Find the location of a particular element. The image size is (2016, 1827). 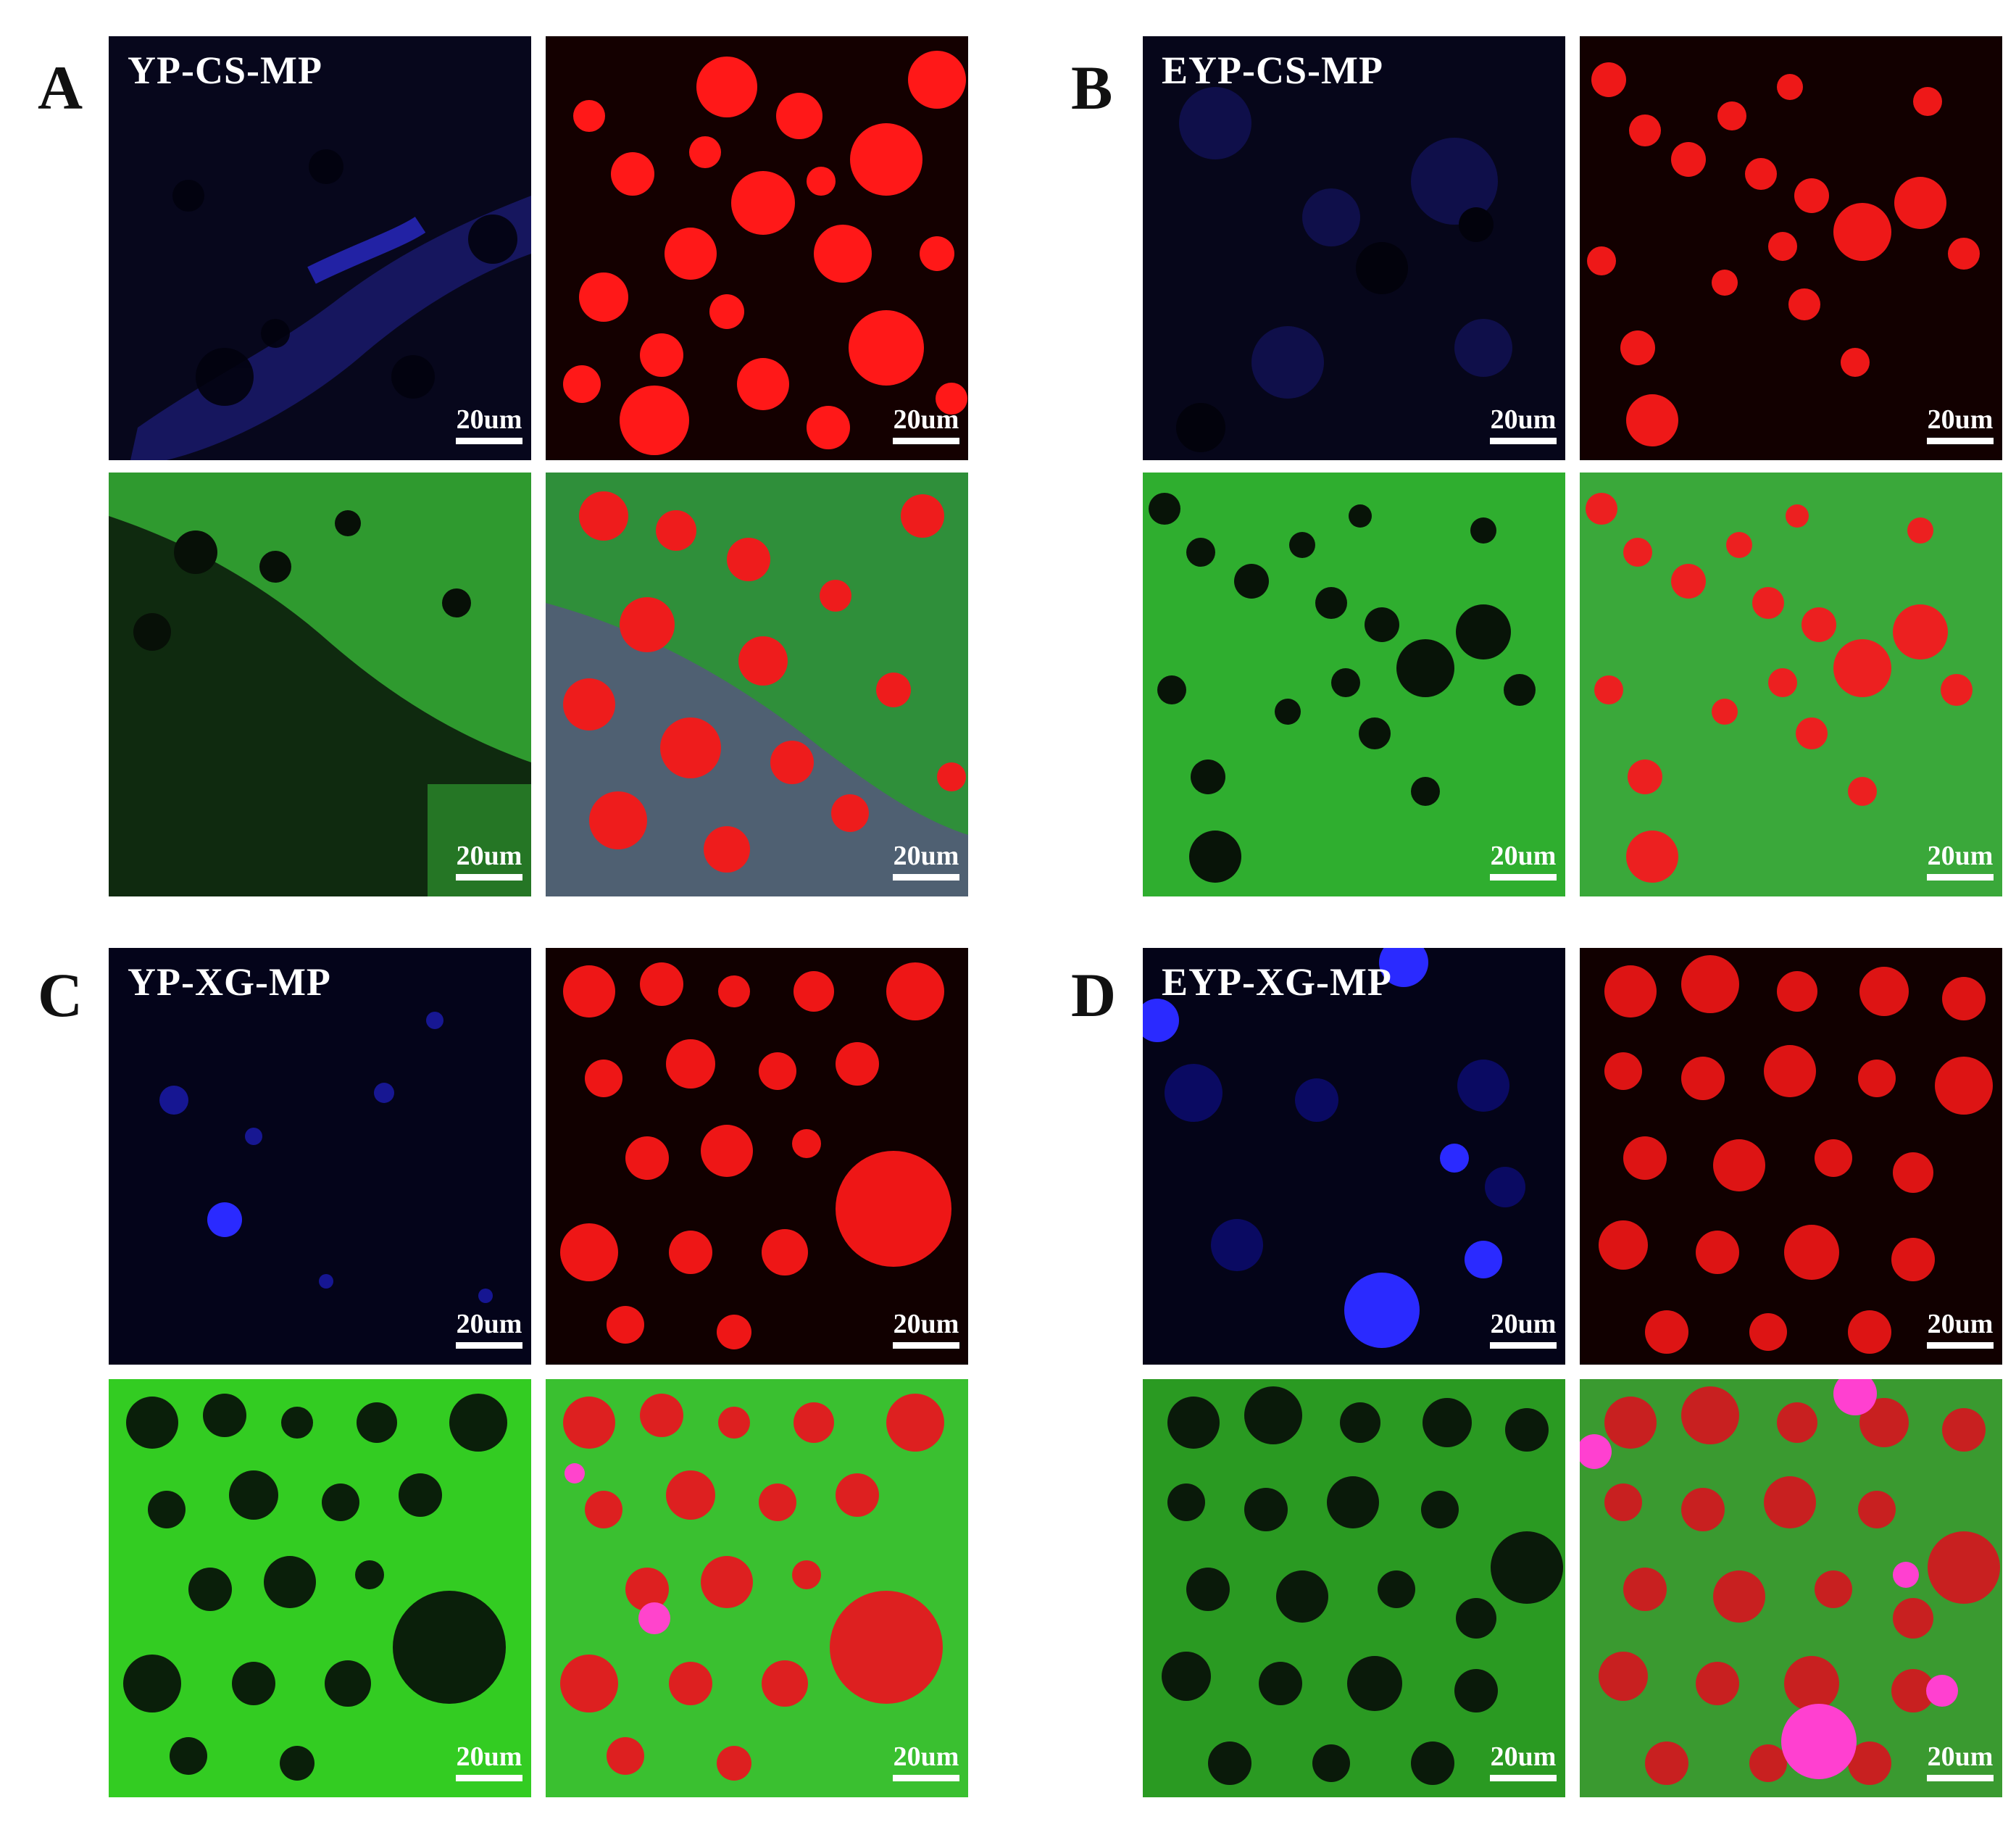

panel-b-red-scalebar: 20um is located at coordinates (1960, 425).